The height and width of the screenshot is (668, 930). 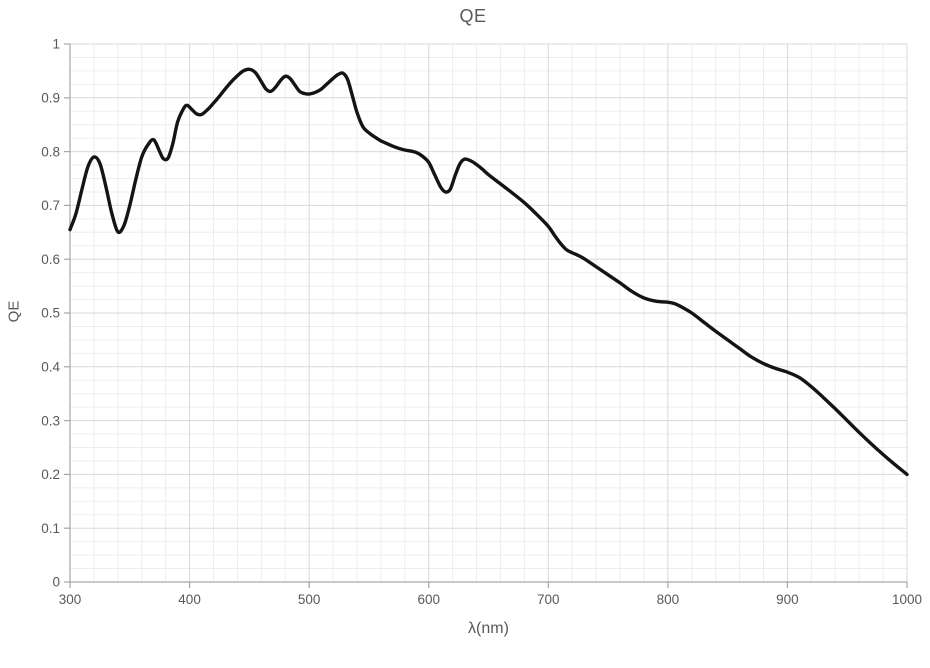 What do you see at coordinates (50, 98) in the screenshot?
I see `y-tick-label: 0.9` at bounding box center [50, 98].